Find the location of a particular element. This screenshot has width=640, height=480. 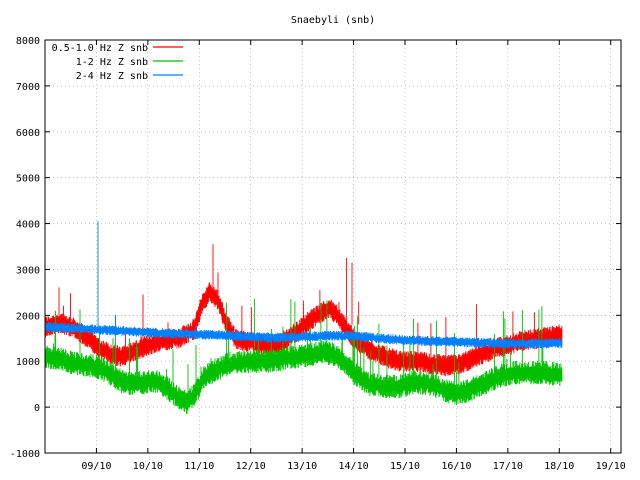

y-tick-label: 4000 is located at coordinates (28, 225).